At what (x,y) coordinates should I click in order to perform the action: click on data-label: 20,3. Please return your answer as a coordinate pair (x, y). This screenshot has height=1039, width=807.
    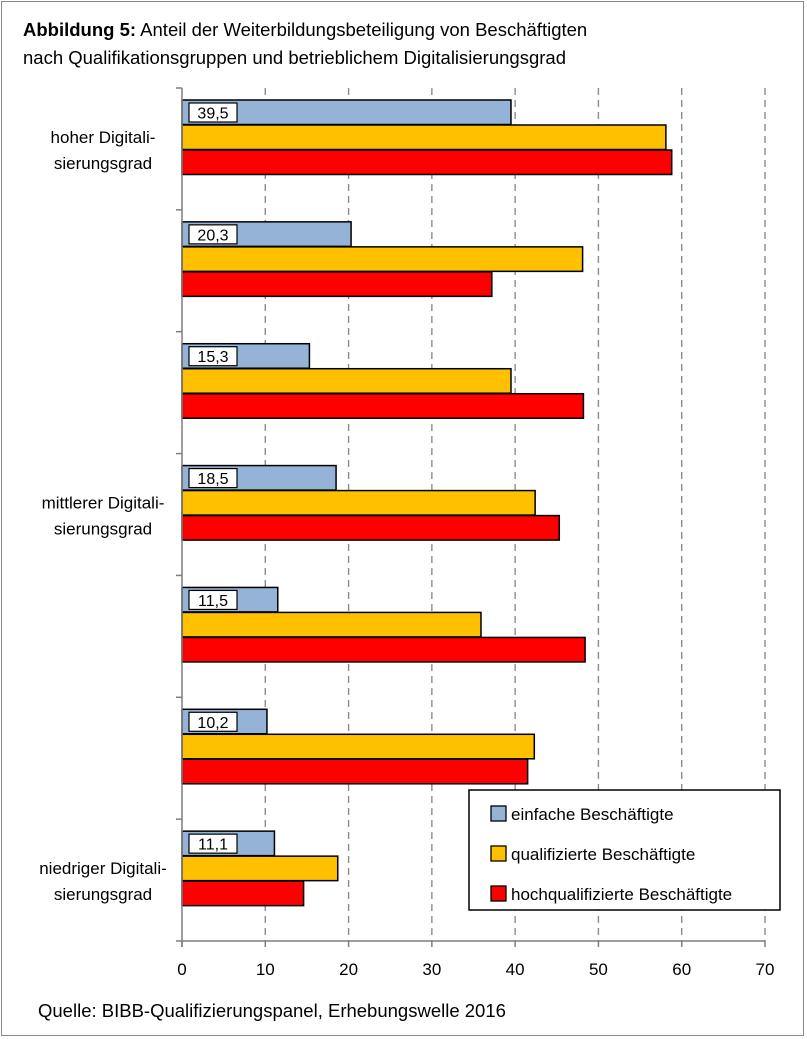
    Looking at the image, I should click on (212, 235).